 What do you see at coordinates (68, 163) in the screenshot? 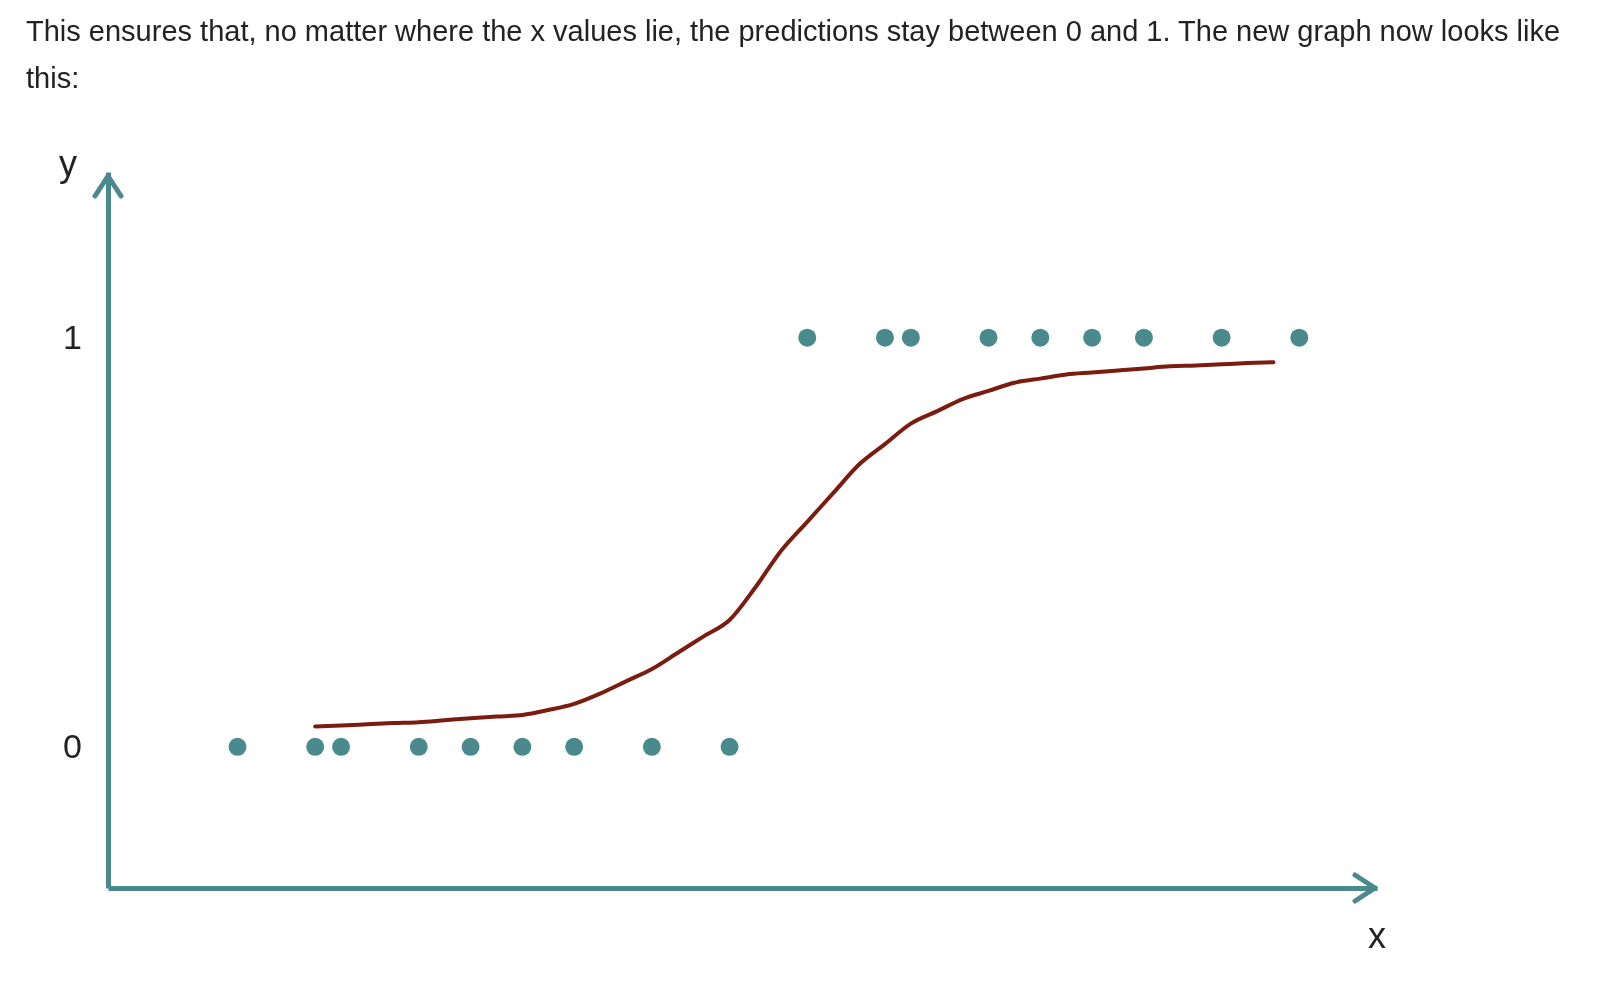
I see `y-axis-title: y` at bounding box center [68, 163].